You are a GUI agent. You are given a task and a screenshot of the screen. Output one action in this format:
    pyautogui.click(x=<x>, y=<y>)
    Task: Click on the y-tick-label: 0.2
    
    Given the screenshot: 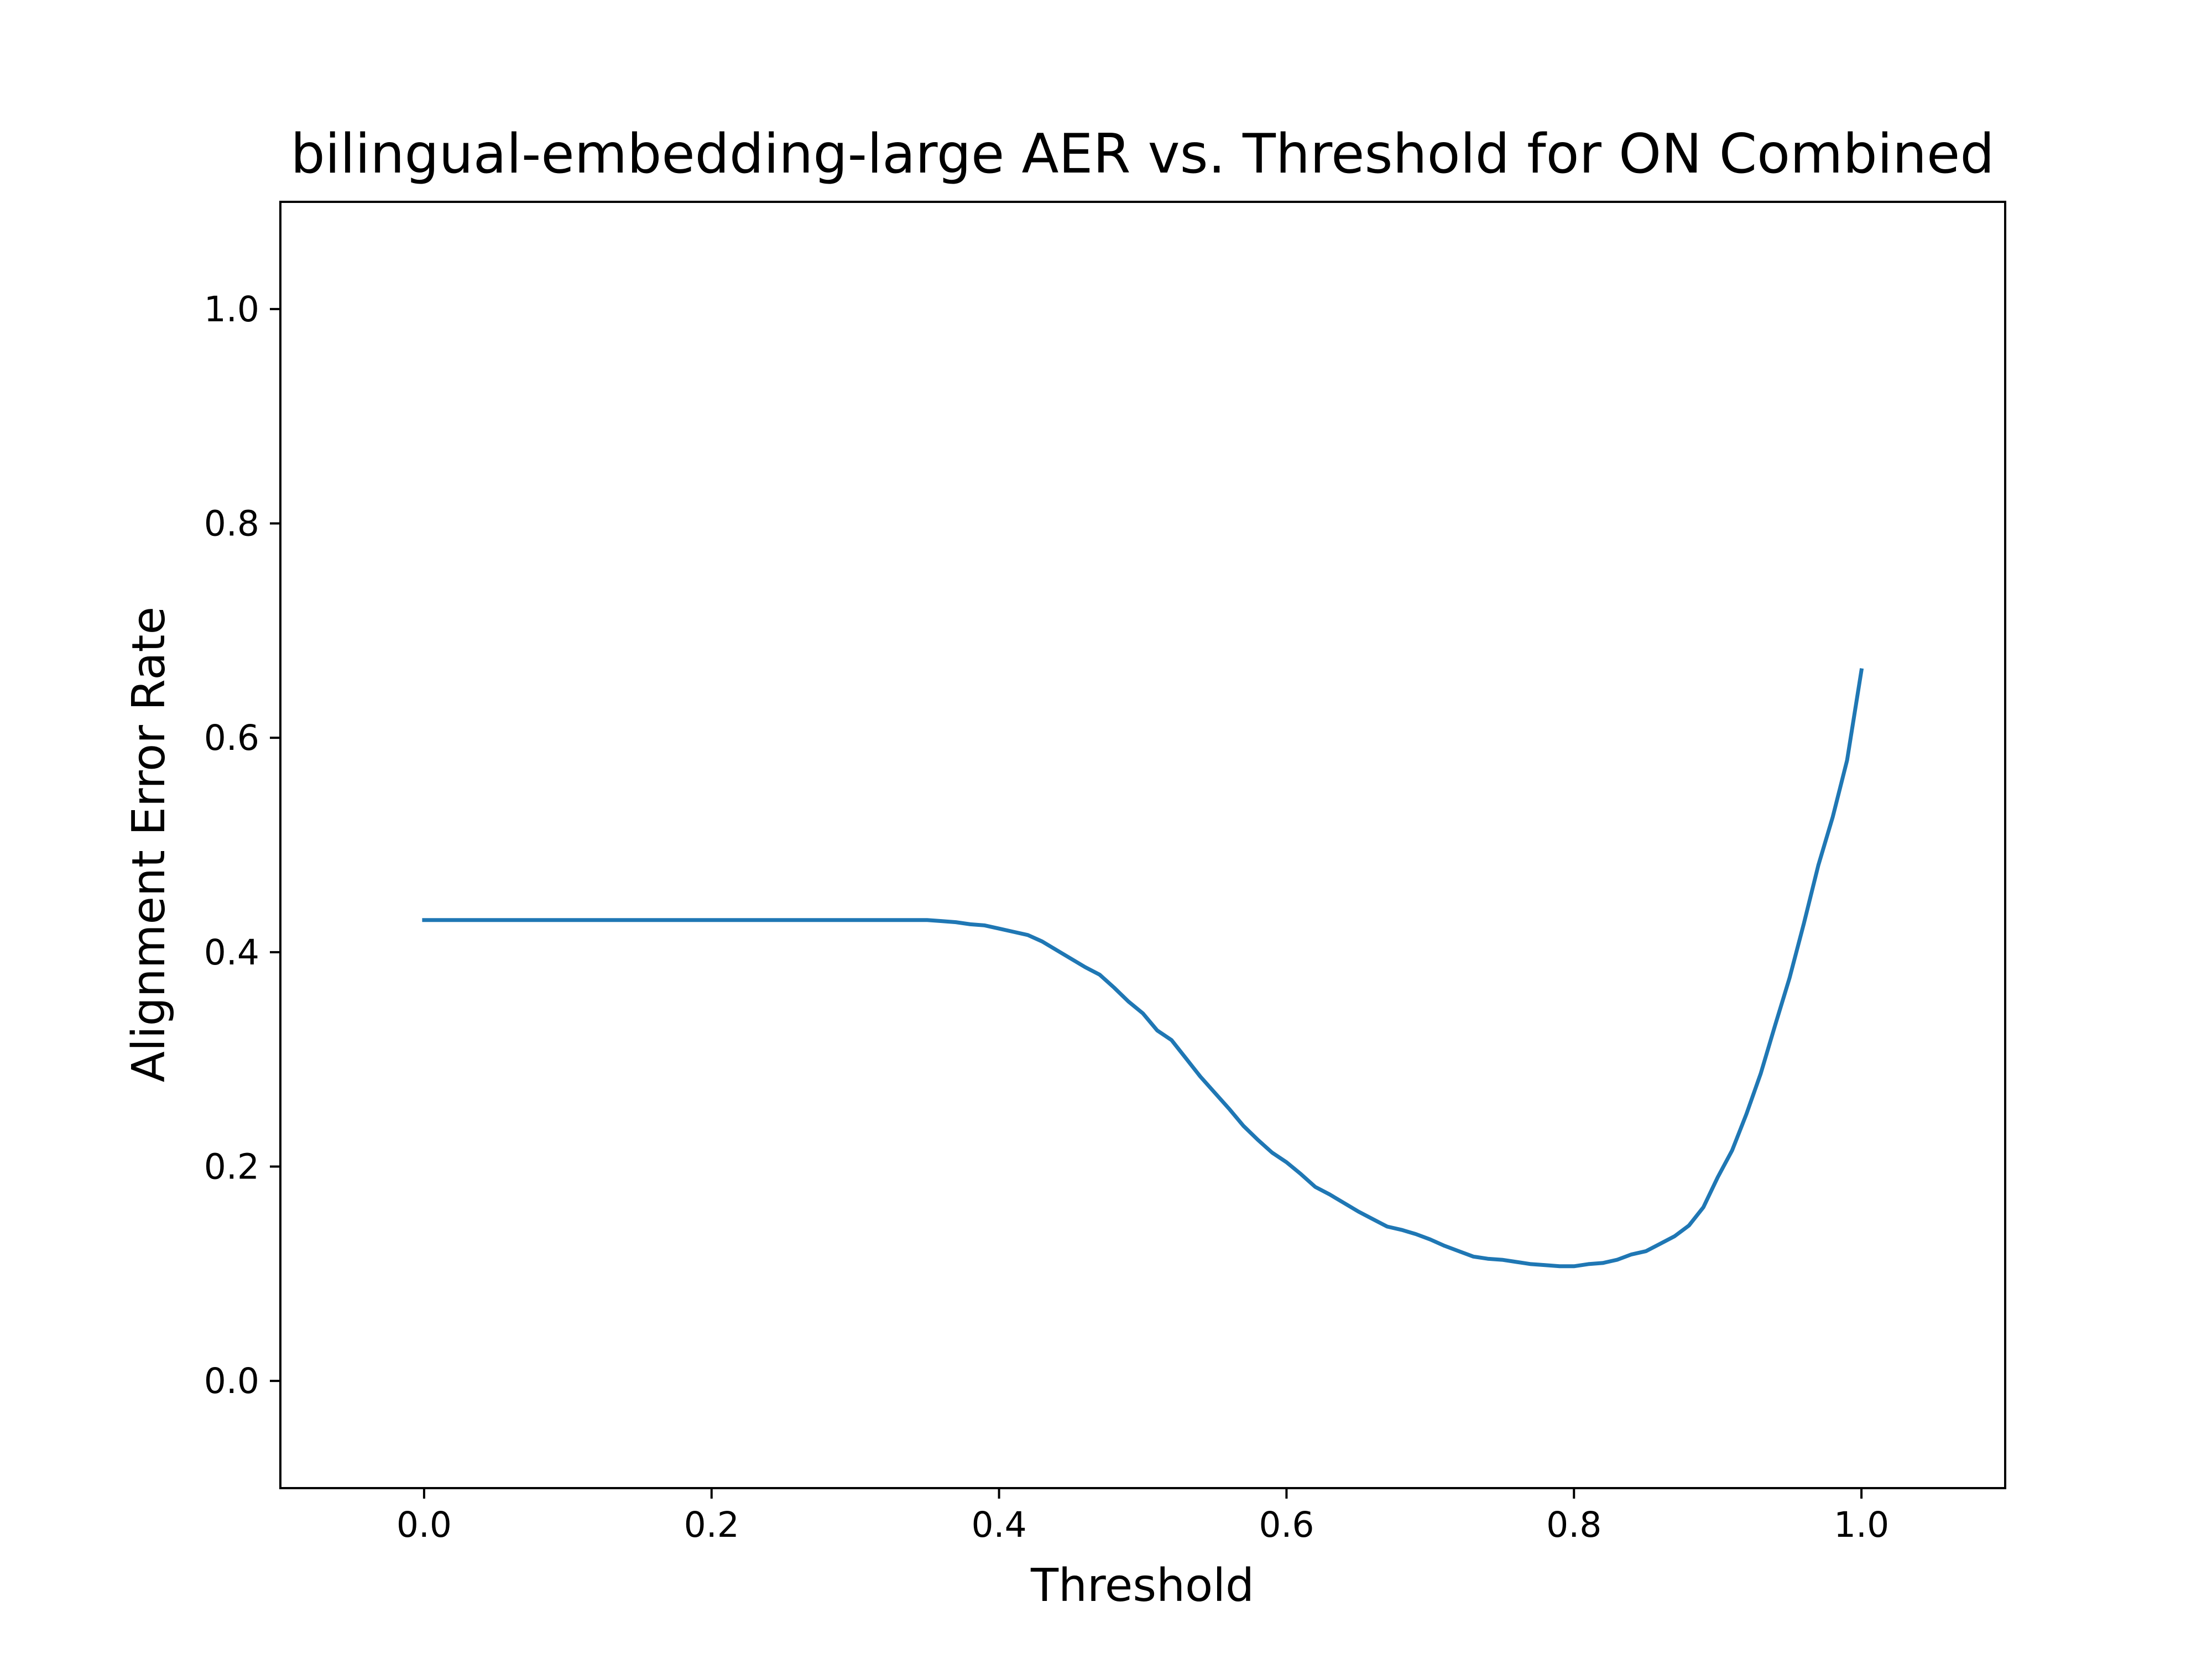 What is the action you would take?
    pyautogui.click(x=232, y=1167)
    